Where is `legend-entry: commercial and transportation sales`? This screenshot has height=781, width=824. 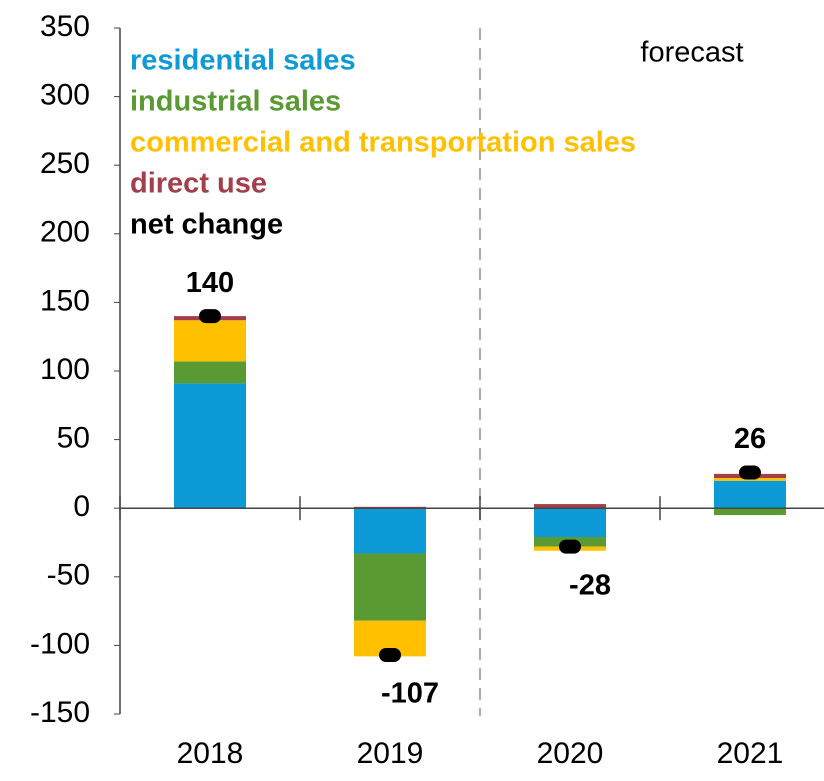
legend-entry: commercial and transportation sales is located at coordinates (383, 143).